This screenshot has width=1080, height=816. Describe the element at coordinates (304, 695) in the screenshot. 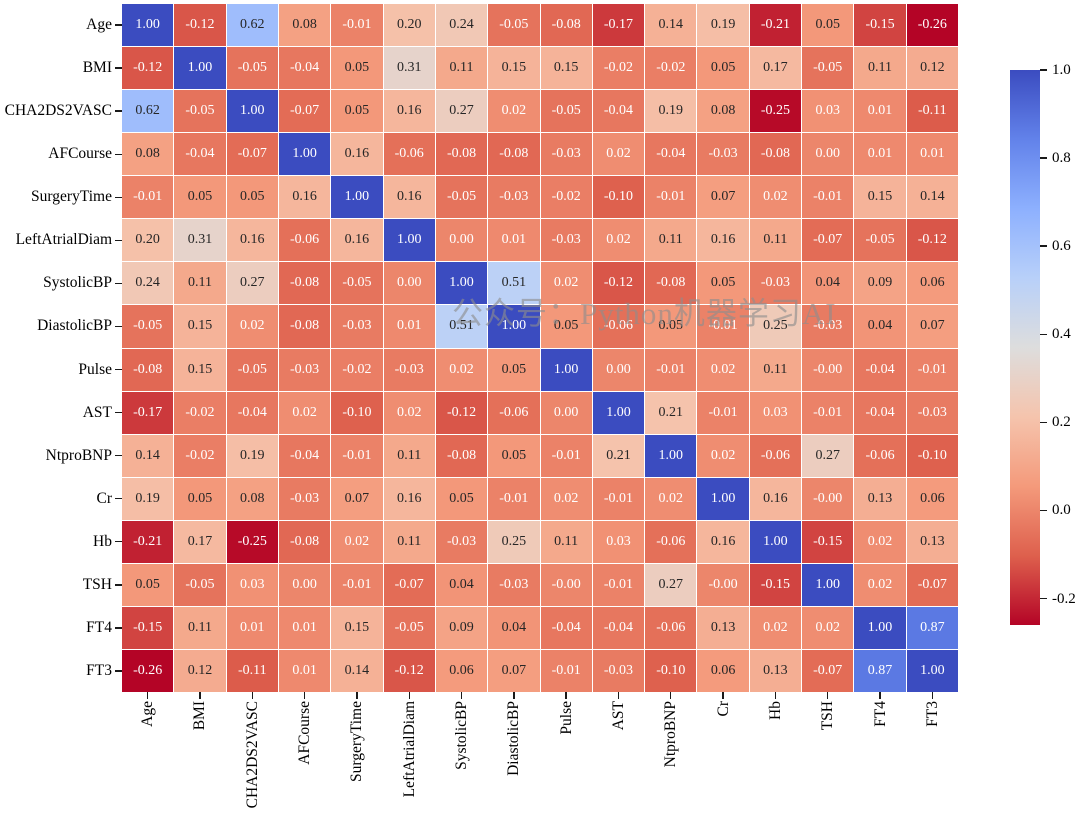

I see `x-tick-AFCourse` at that location.